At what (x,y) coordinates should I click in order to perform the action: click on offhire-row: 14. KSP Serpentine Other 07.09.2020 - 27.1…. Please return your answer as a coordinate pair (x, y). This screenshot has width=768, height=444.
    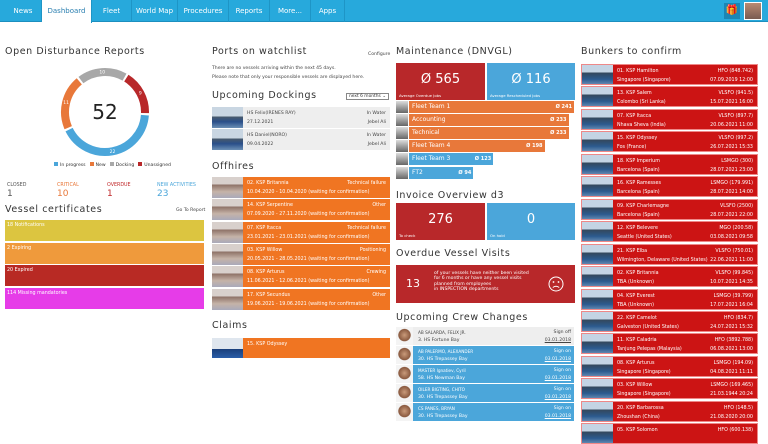
    Looking at the image, I should click on (301, 210).